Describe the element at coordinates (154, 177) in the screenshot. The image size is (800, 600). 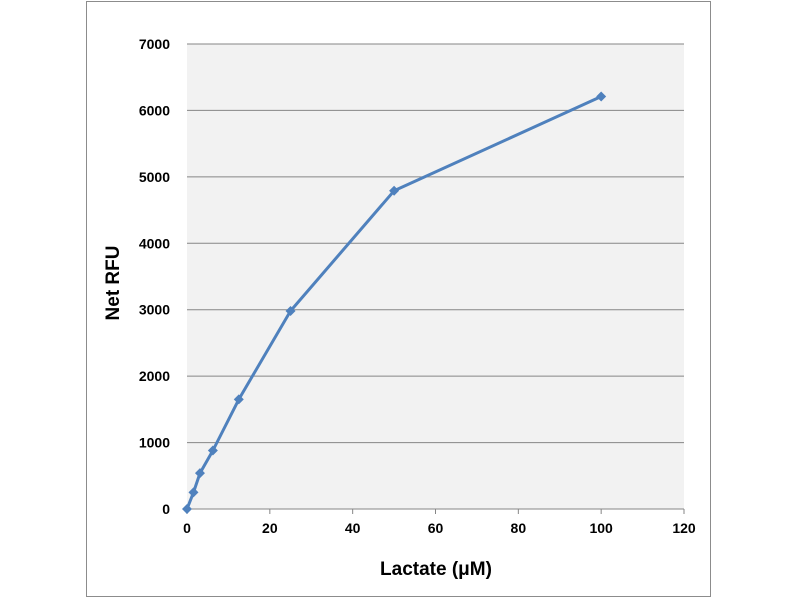
I see `y-tick-label-5000: 5000` at that location.